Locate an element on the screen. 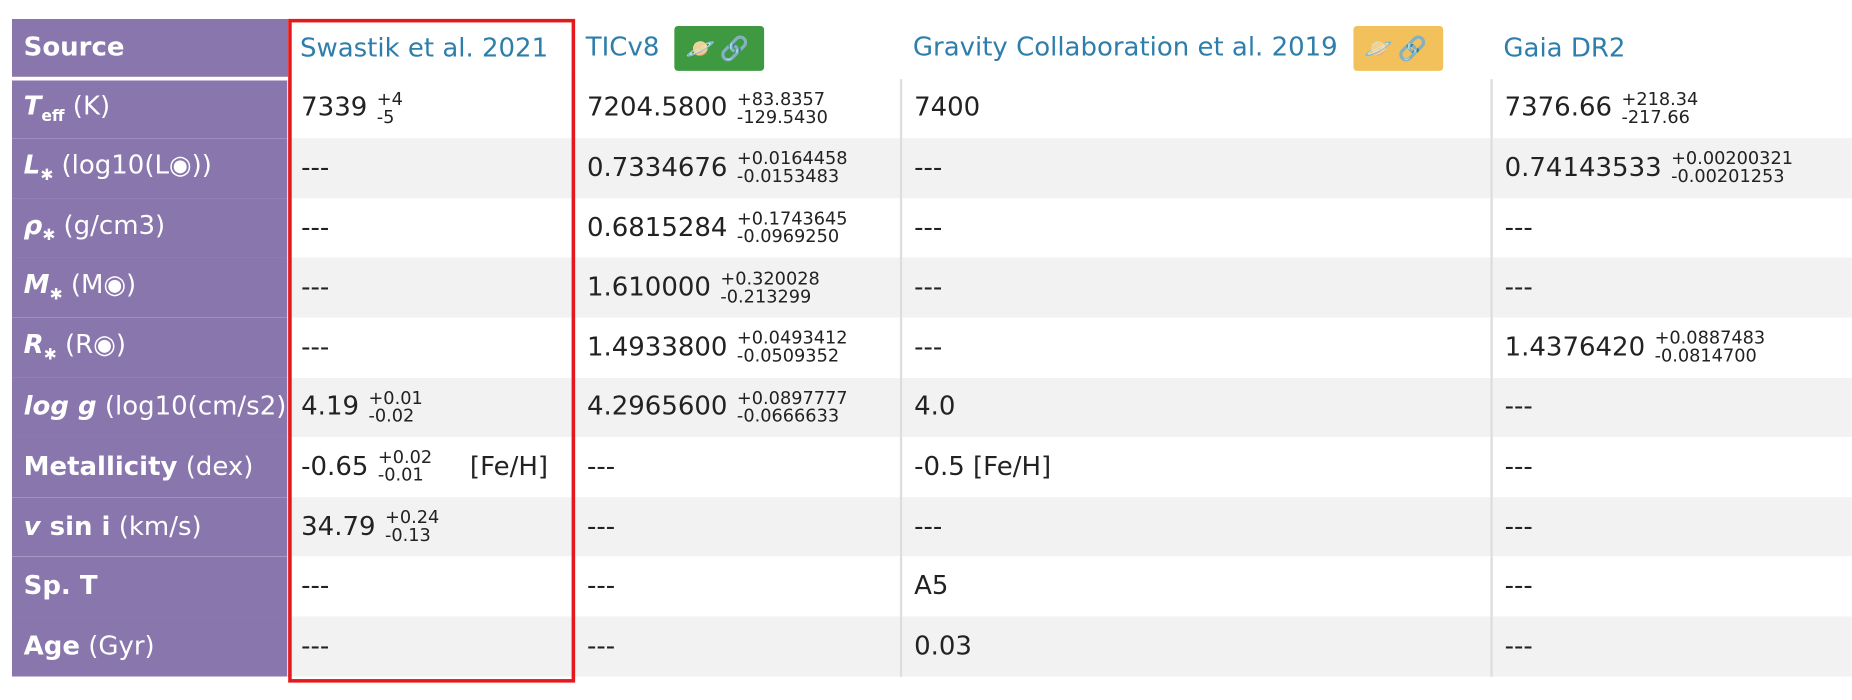 The height and width of the screenshot is (700, 1852). cell-content: 1.4933800 +0.0493412 -0.0509352 is located at coordinates (717, 346).